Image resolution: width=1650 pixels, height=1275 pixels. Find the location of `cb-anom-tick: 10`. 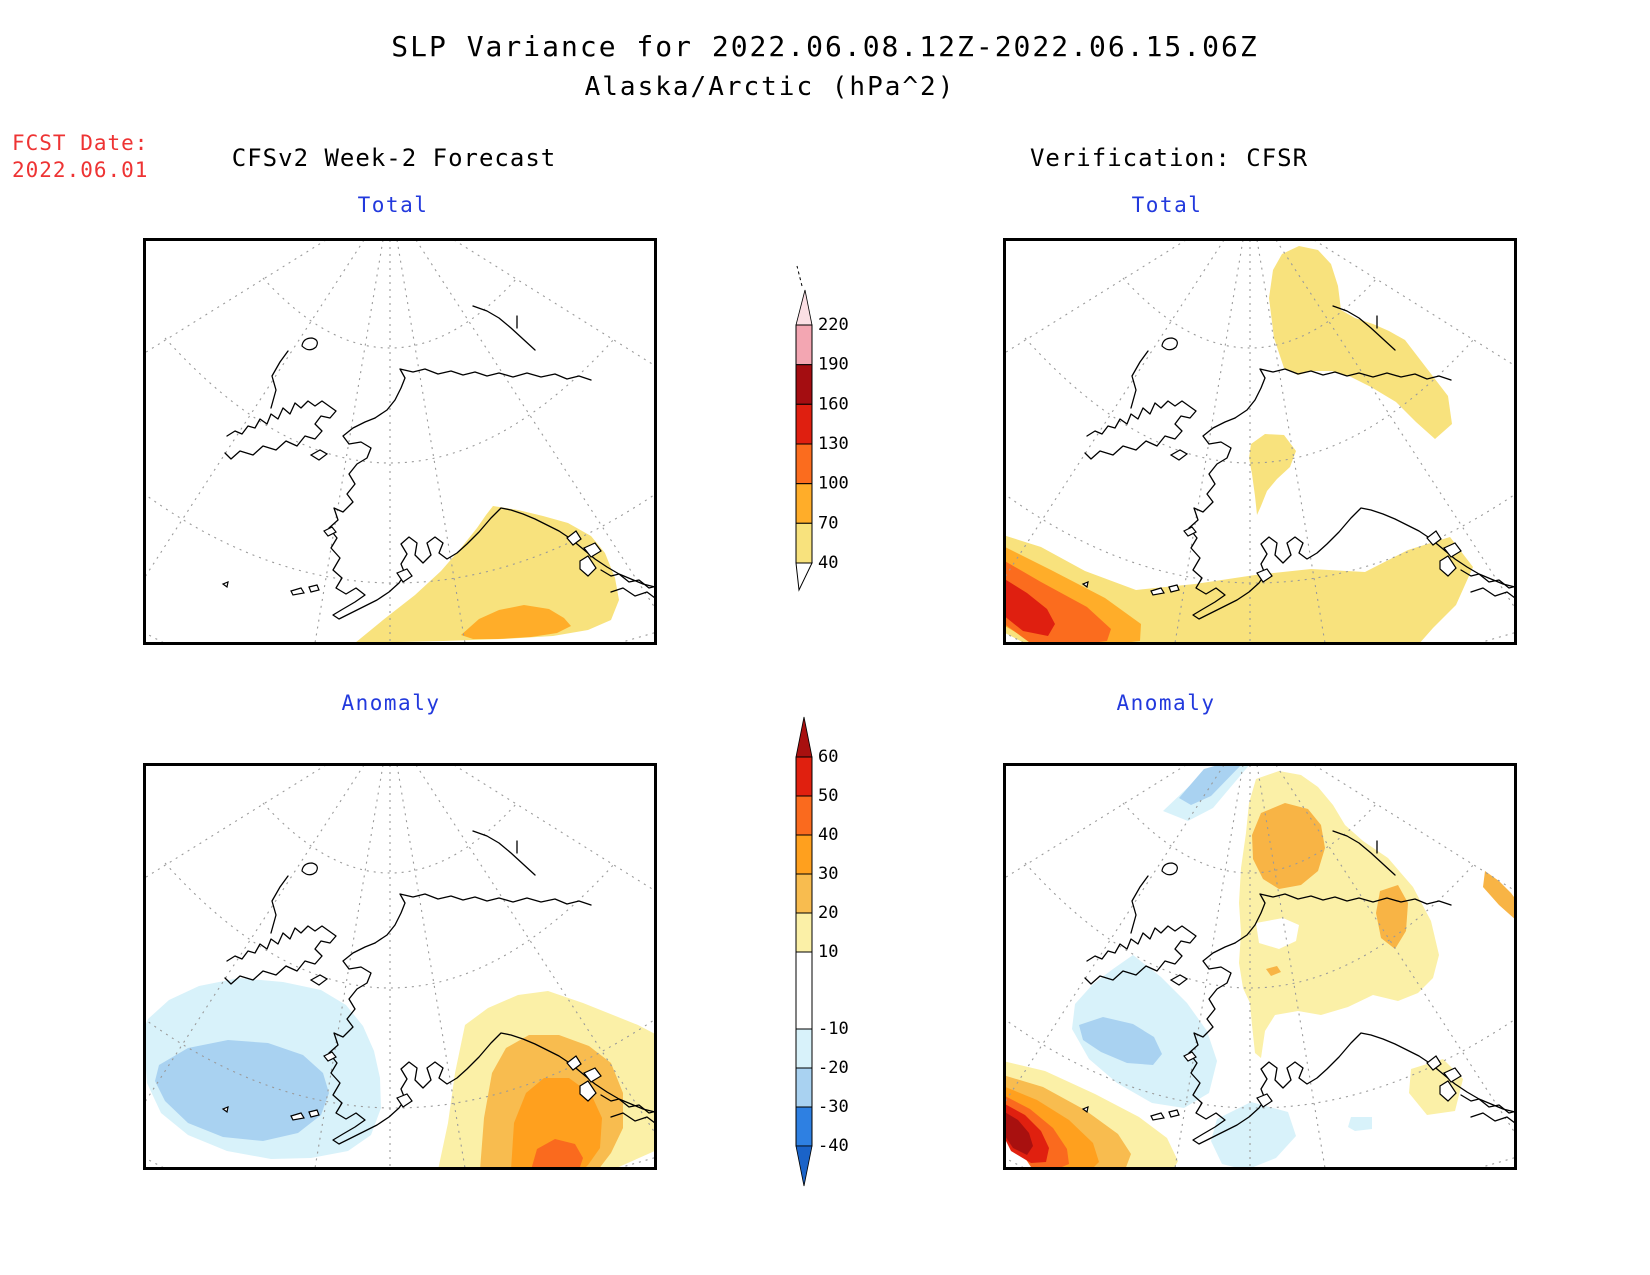

cb-anom-tick: 10 is located at coordinates (828, 952).